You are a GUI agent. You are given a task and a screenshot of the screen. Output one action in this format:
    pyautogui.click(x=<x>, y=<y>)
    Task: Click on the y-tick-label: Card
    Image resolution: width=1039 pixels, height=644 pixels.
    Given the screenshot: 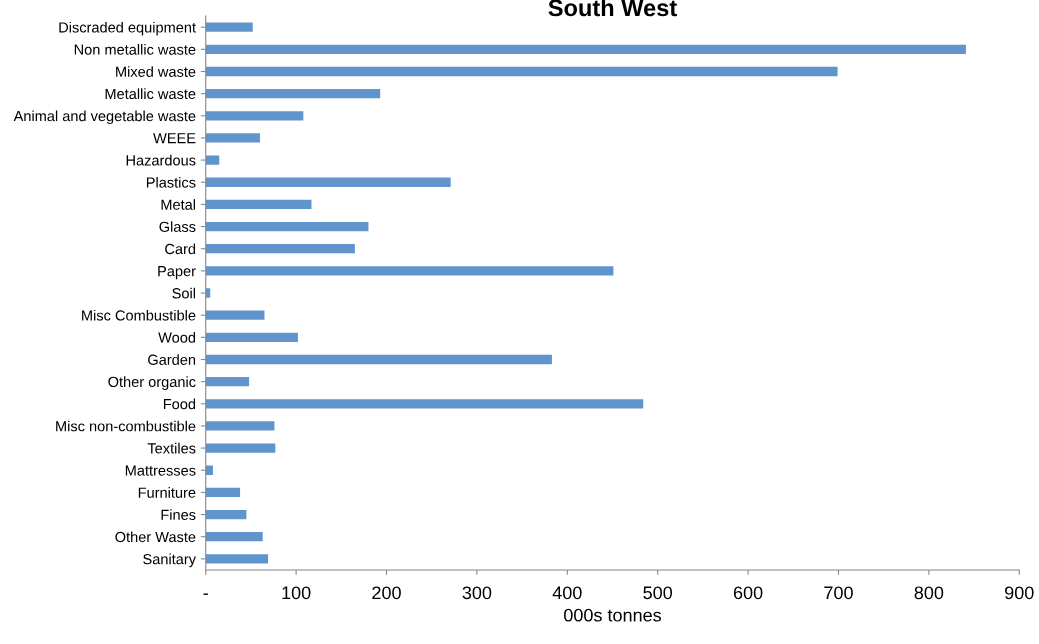 What is the action you would take?
    pyautogui.click(x=180, y=249)
    